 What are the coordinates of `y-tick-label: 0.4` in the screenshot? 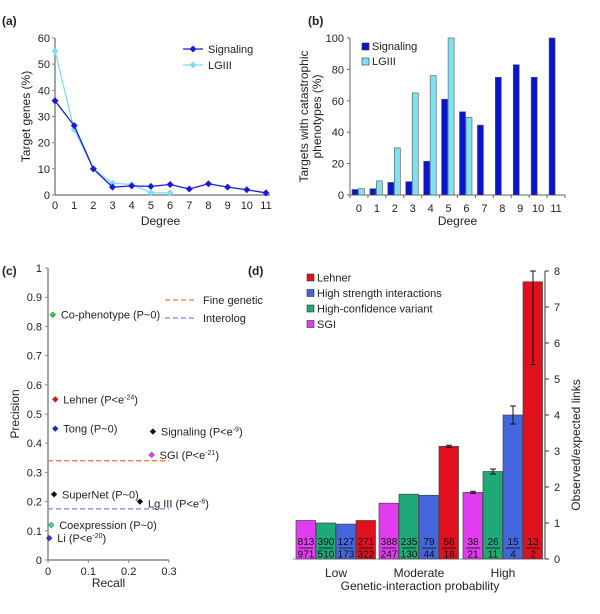 It's located at (34, 444).